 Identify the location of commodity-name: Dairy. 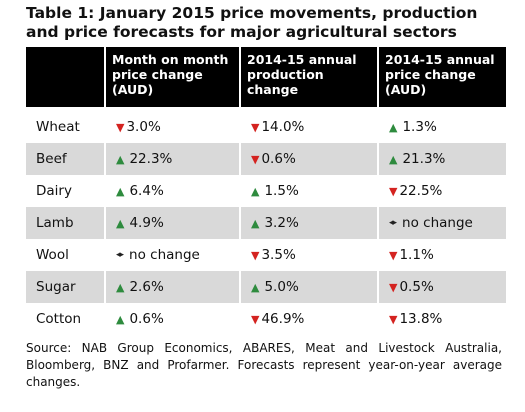
(54, 191).